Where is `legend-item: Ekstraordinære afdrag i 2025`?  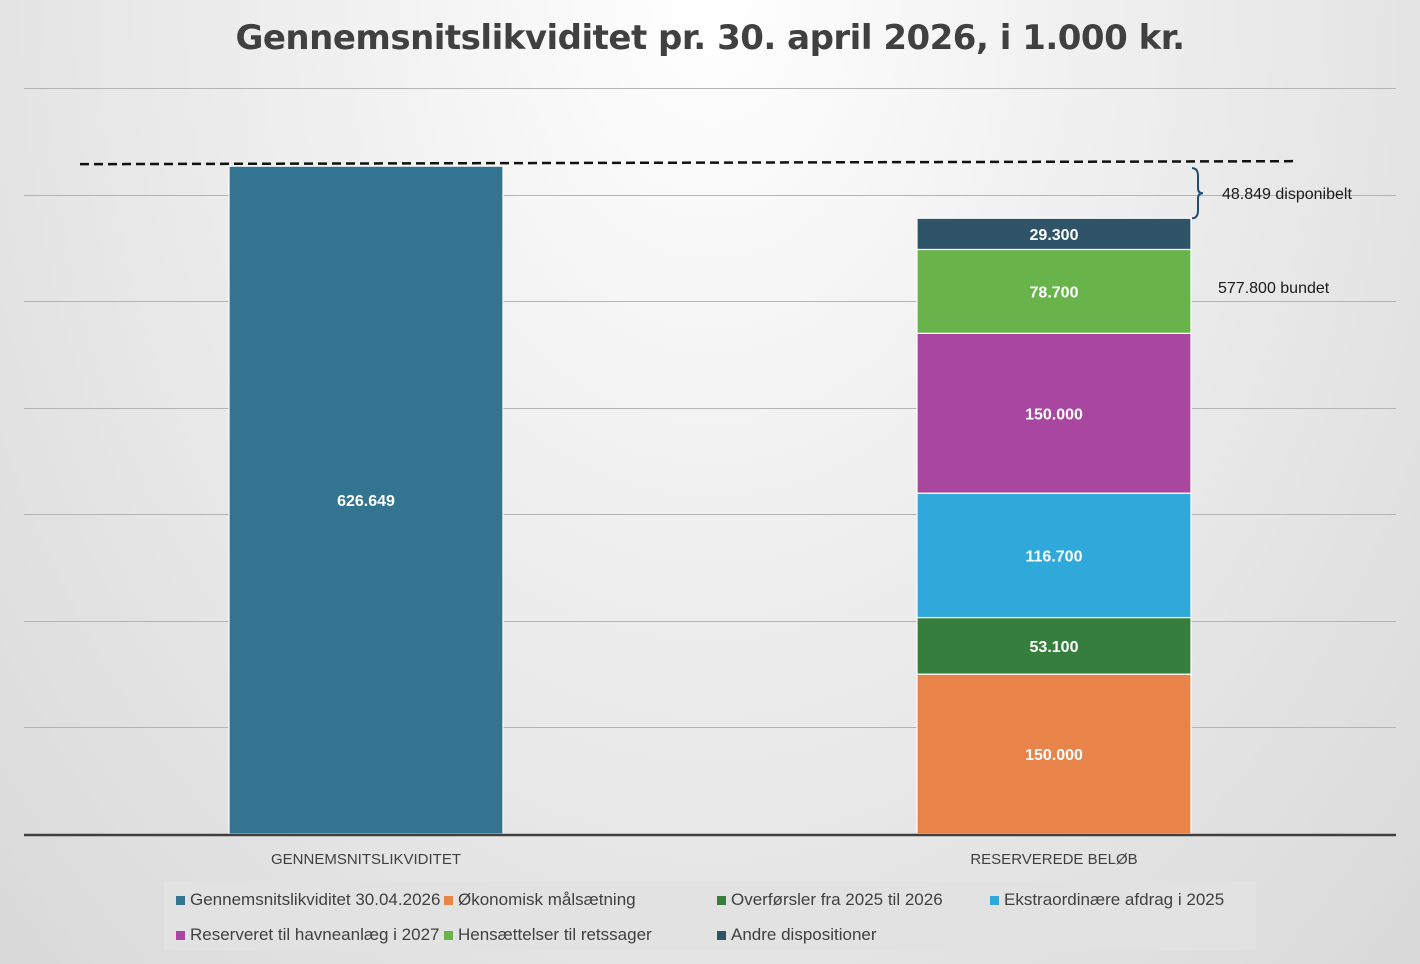
legend-item: Ekstraordinære afdrag i 2025 is located at coordinates (1107, 900).